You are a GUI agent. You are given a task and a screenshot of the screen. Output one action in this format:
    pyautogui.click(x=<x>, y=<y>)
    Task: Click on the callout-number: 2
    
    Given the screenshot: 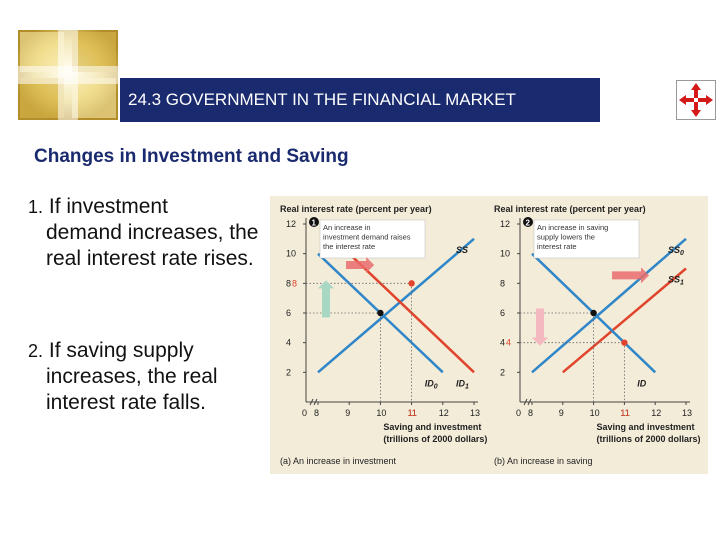 What is the action you would take?
    pyautogui.click(x=528, y=223)
    